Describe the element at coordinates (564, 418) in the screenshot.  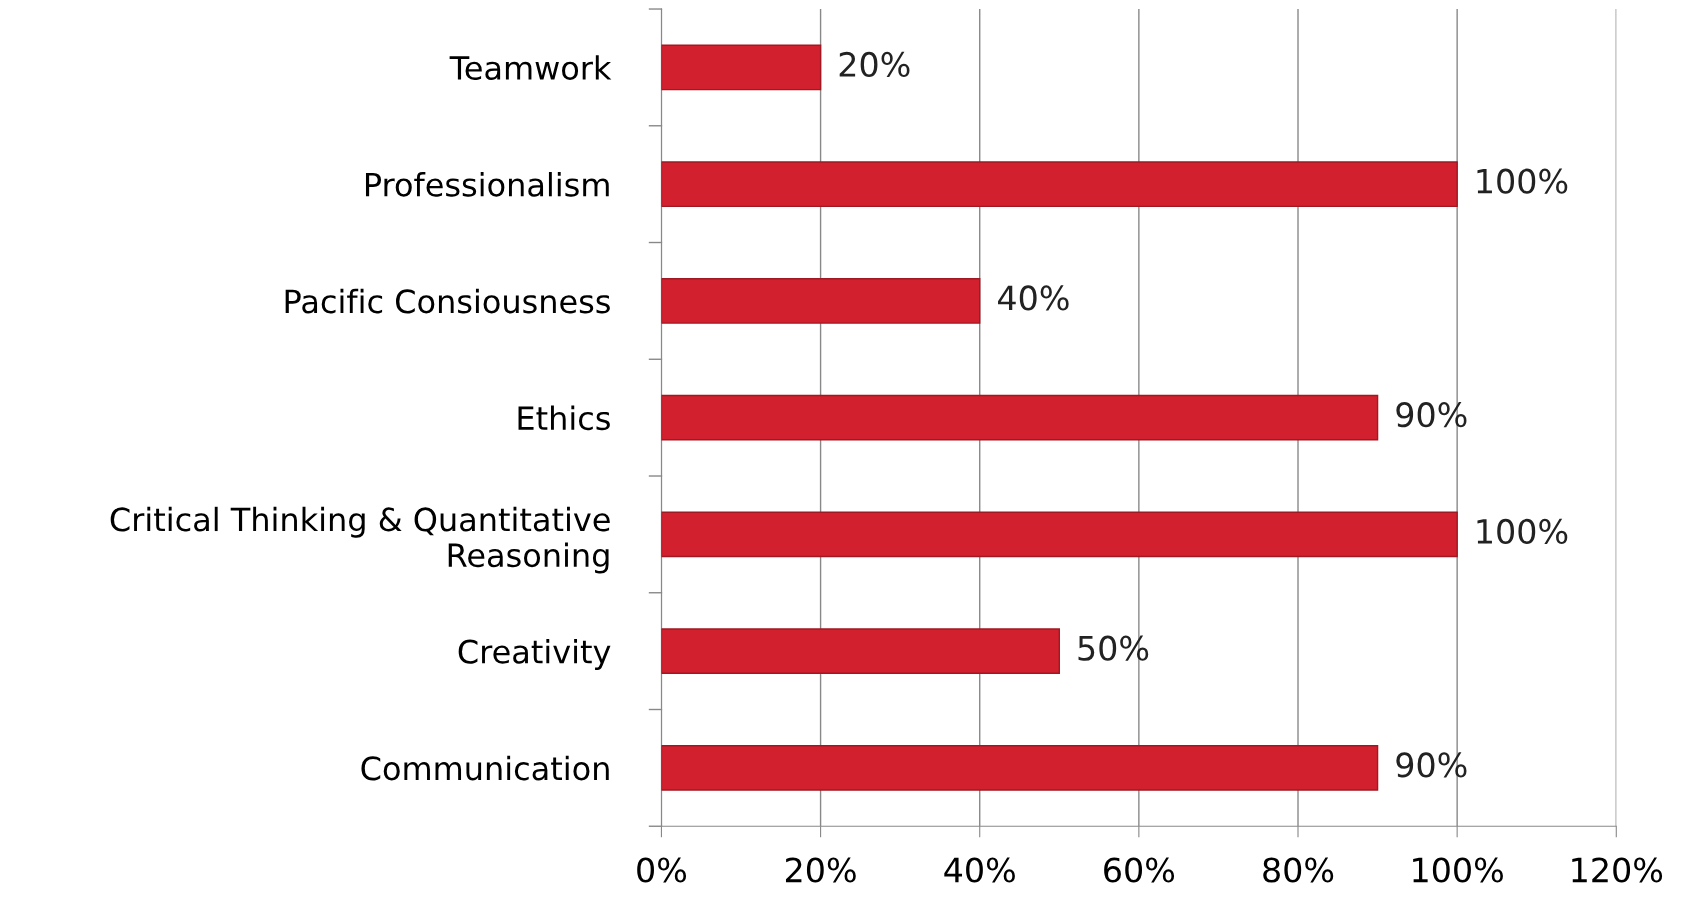
I see `y-tick-label: Ethics` at that location.